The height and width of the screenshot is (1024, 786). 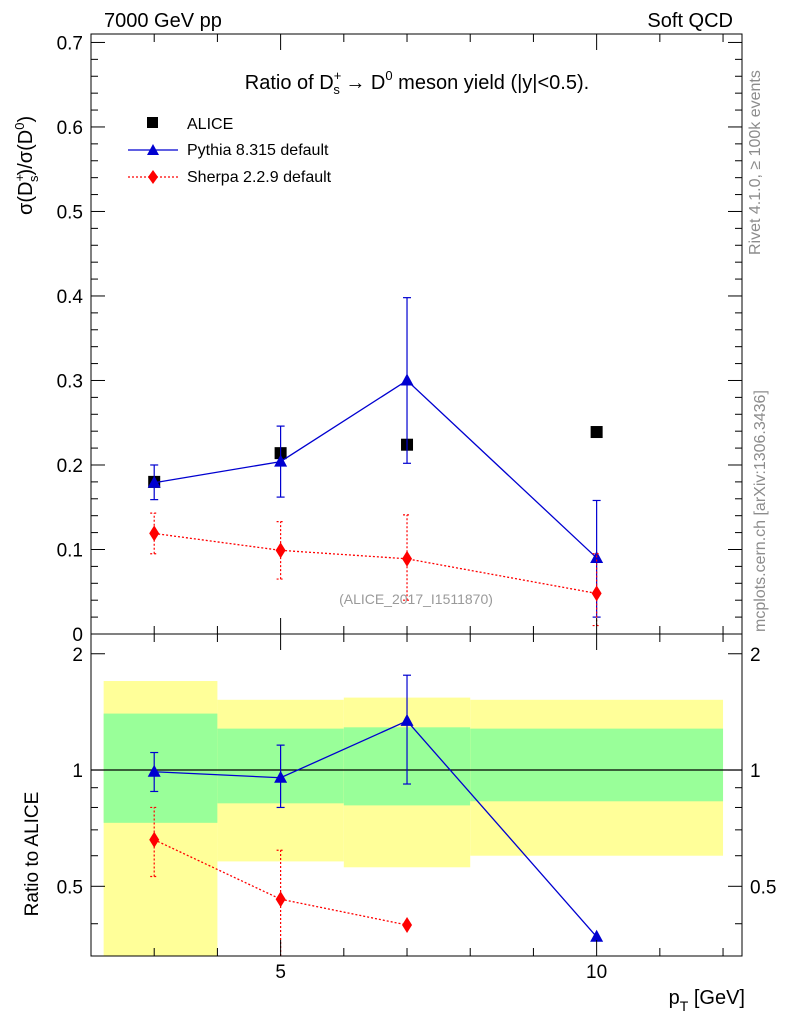 I want to click on main-pythia-line, so click(x=376, y=469).